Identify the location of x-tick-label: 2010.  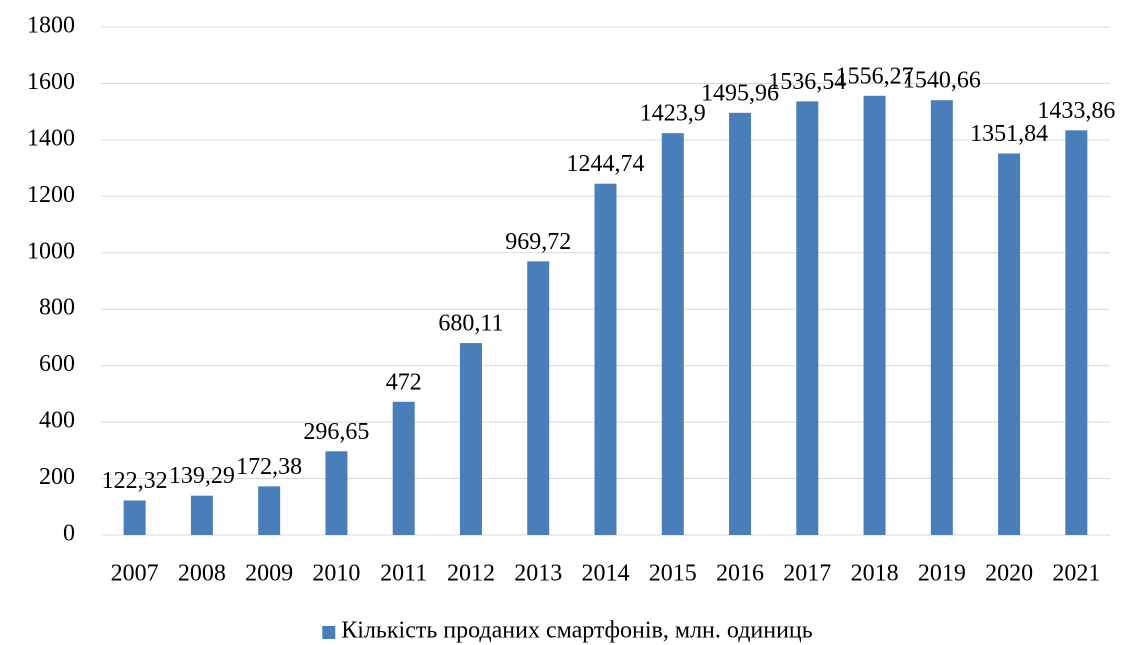
(336, 574).